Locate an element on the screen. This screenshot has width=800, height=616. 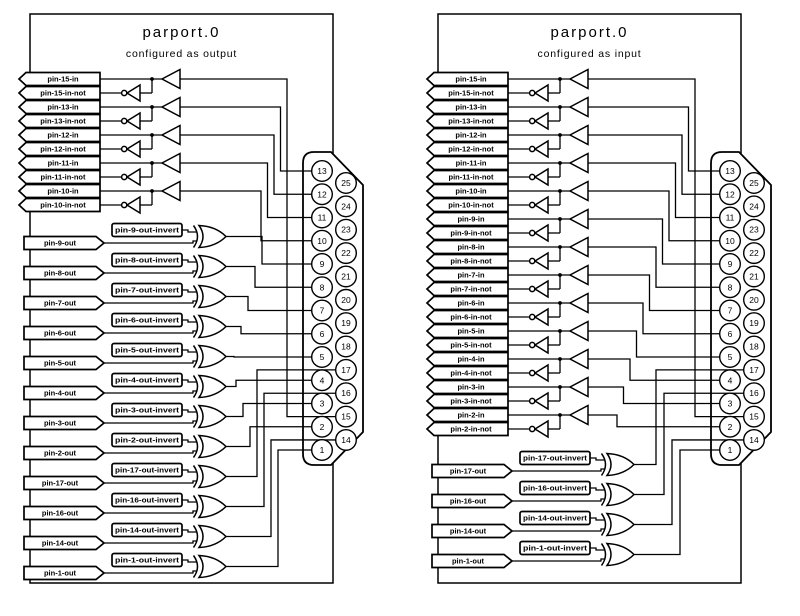
connector-pin-number: 15 is located at coordinates (346, 417).